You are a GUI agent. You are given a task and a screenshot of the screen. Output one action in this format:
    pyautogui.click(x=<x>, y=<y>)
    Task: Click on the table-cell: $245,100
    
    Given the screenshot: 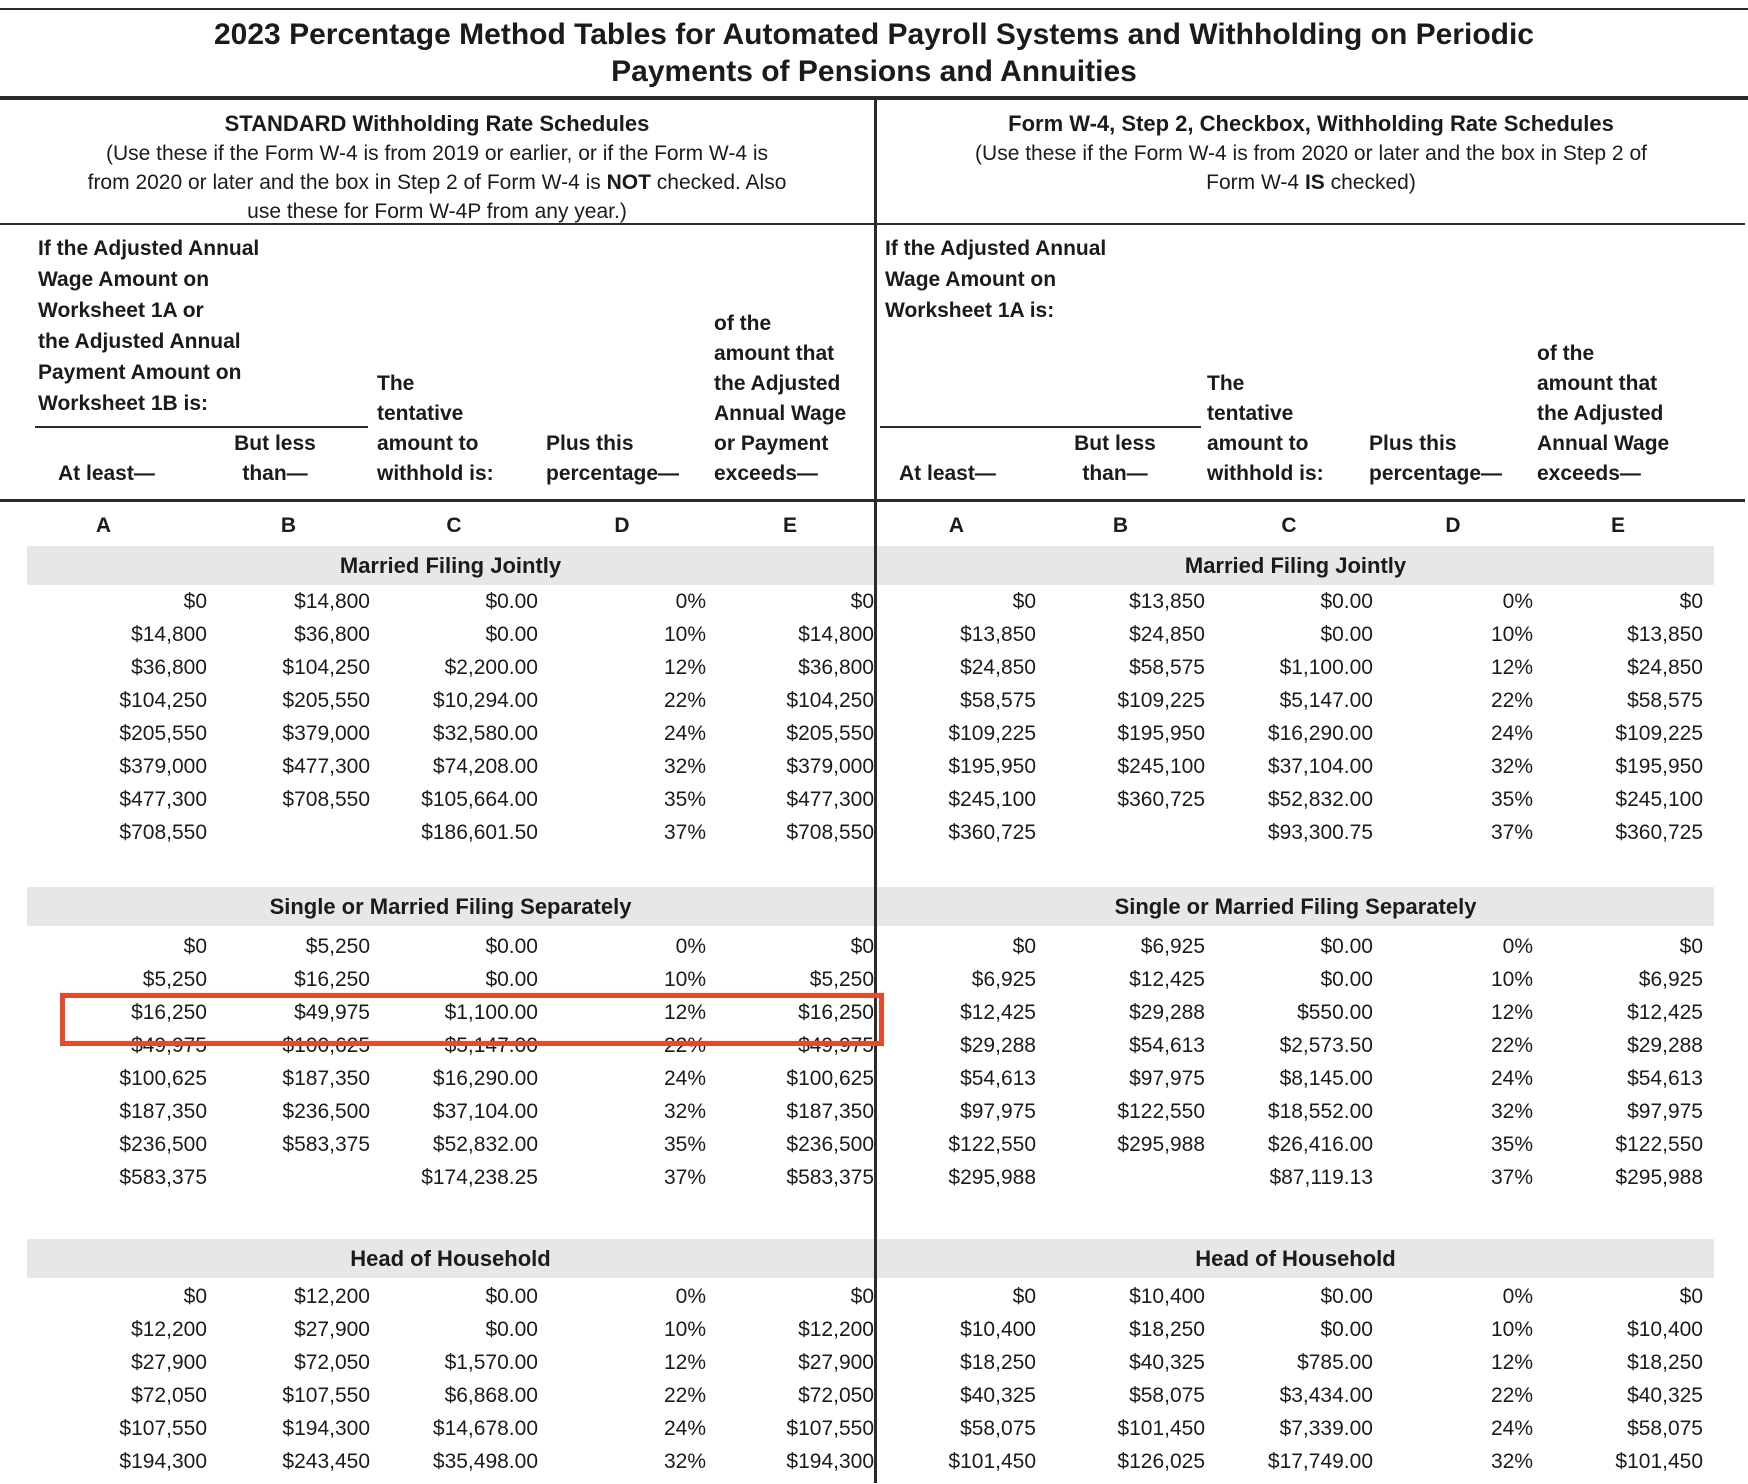 What is the action you would take?
    pyautogui.click(x=1659, y=799)
    